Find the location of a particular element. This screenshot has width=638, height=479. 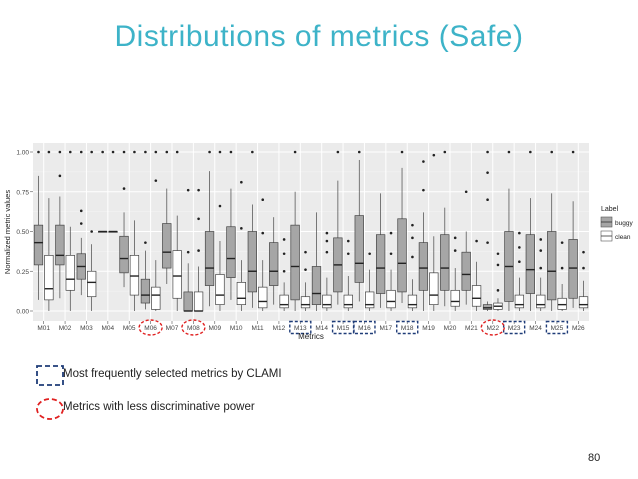

box-clean-M26 is located at coordinates (583, 280).